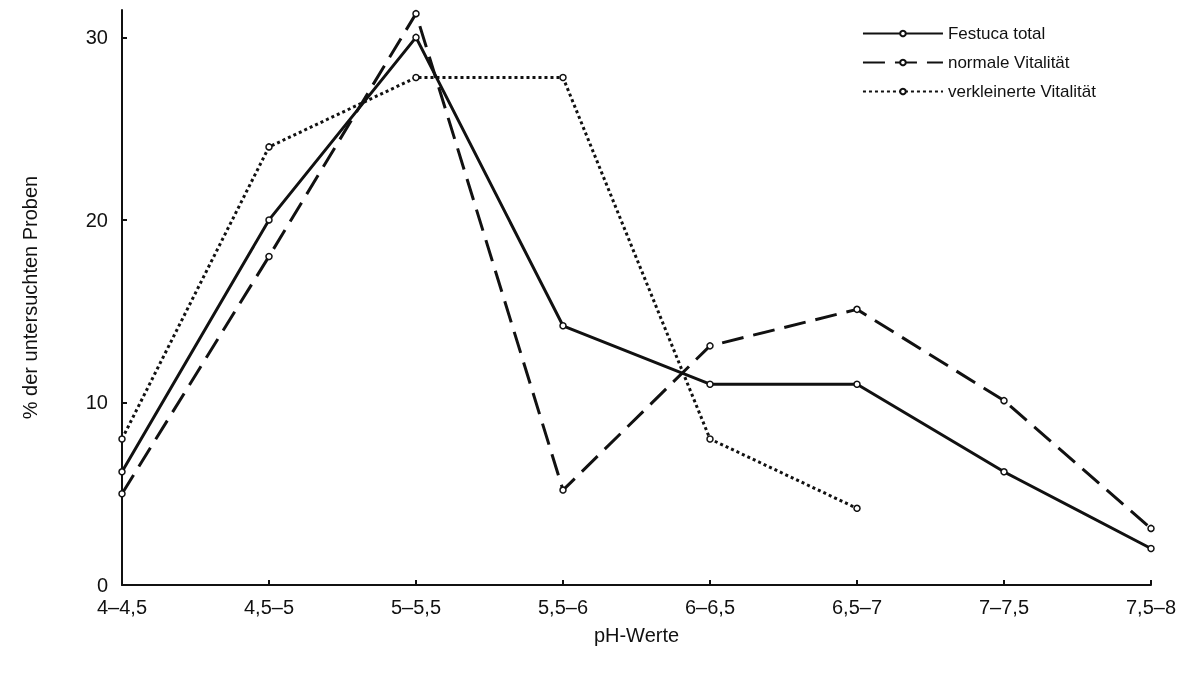  I want to click on x-axis-title: pH-Werte, so click(636, 635).